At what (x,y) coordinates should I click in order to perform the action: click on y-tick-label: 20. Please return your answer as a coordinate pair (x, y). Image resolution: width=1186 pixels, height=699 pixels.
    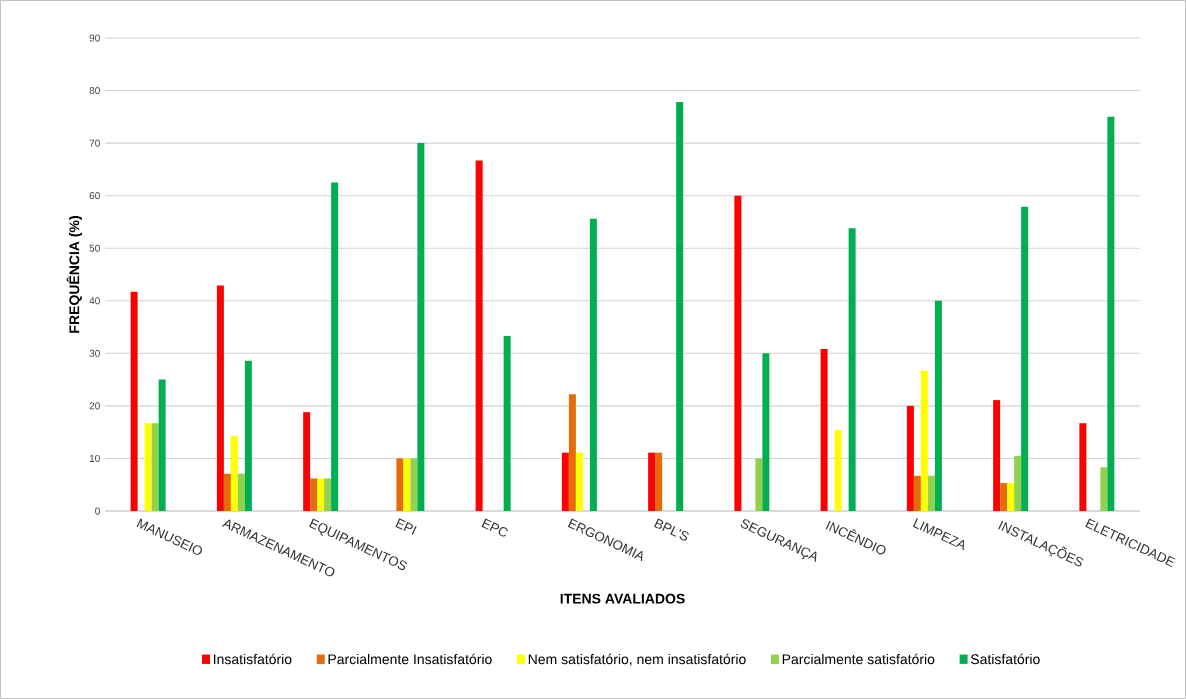
    Looking at the image, I should click on (94, 406).